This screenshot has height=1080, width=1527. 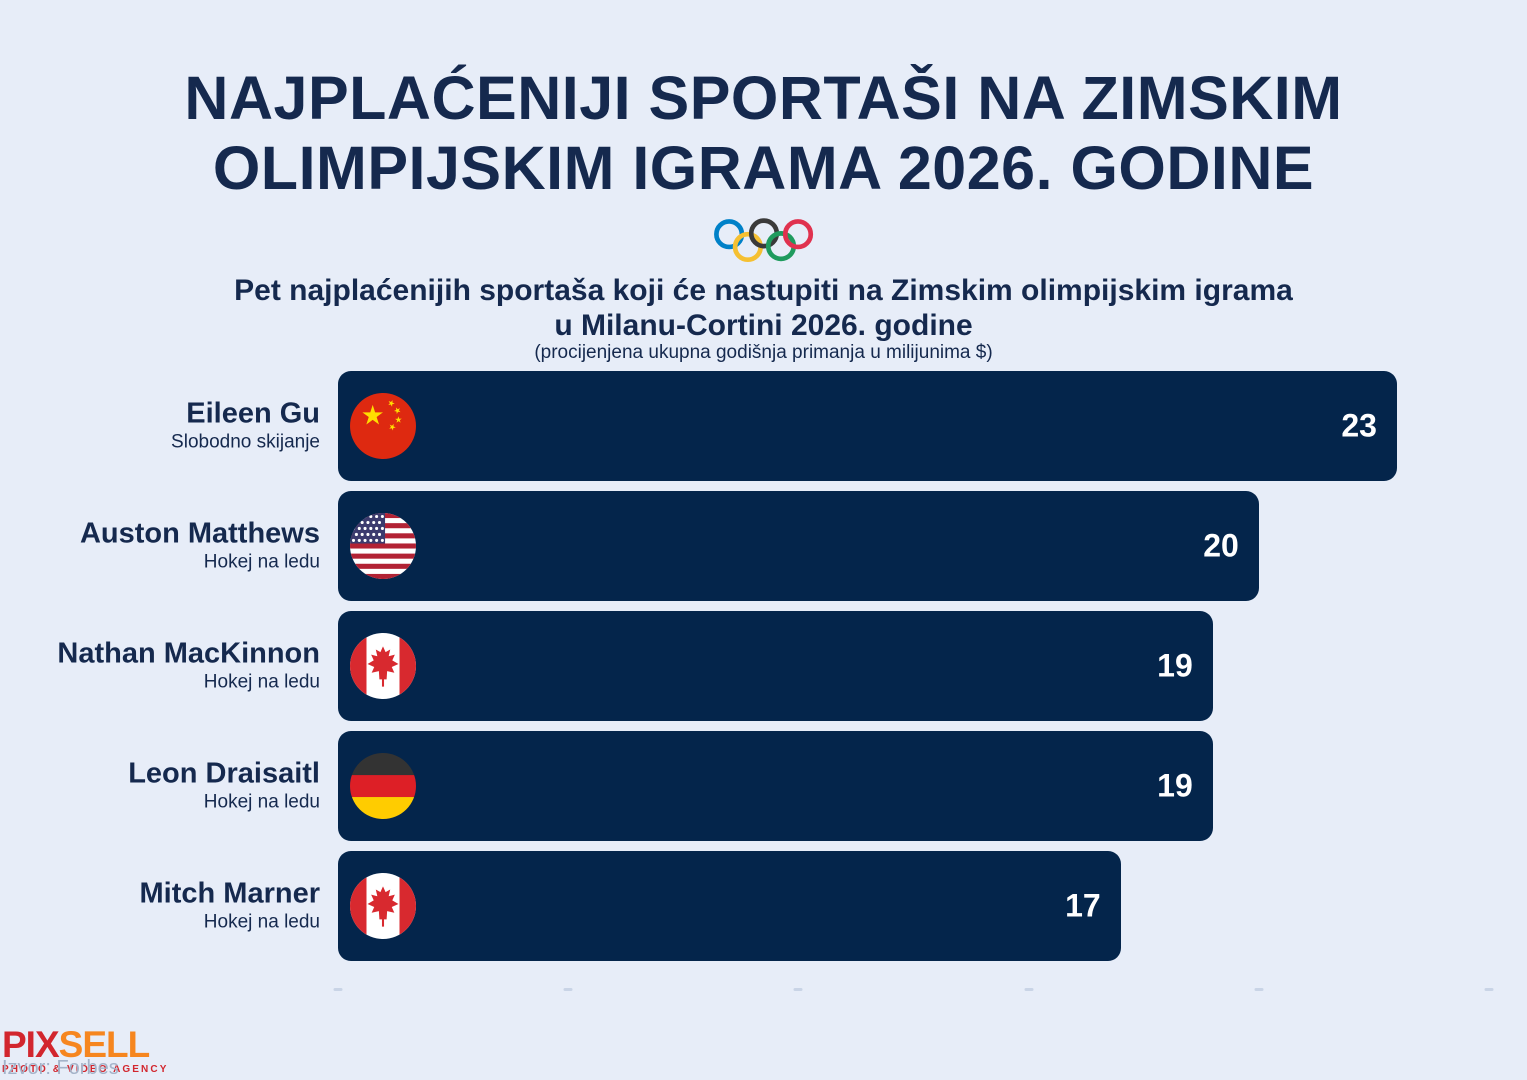 I want to click on athlete-label: Mitch Marner Hokej na ledu, so click(x=160, y=905).